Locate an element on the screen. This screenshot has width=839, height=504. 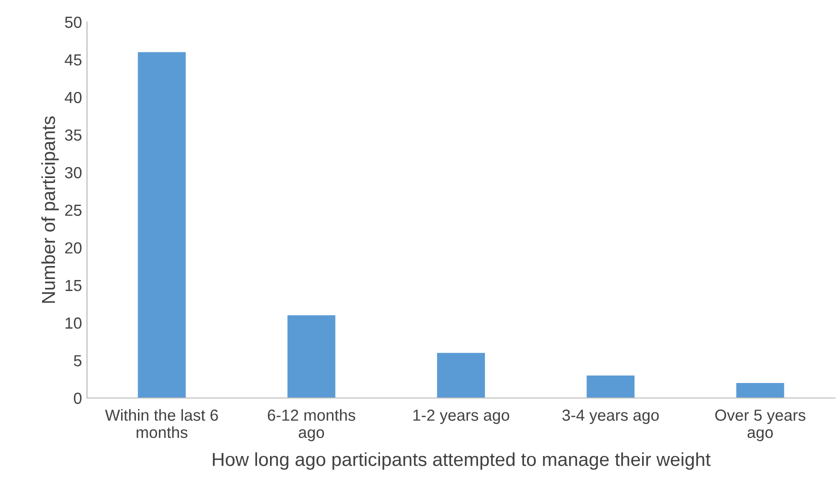
y-tick-label: 0 is located at coordinates (78, 398).